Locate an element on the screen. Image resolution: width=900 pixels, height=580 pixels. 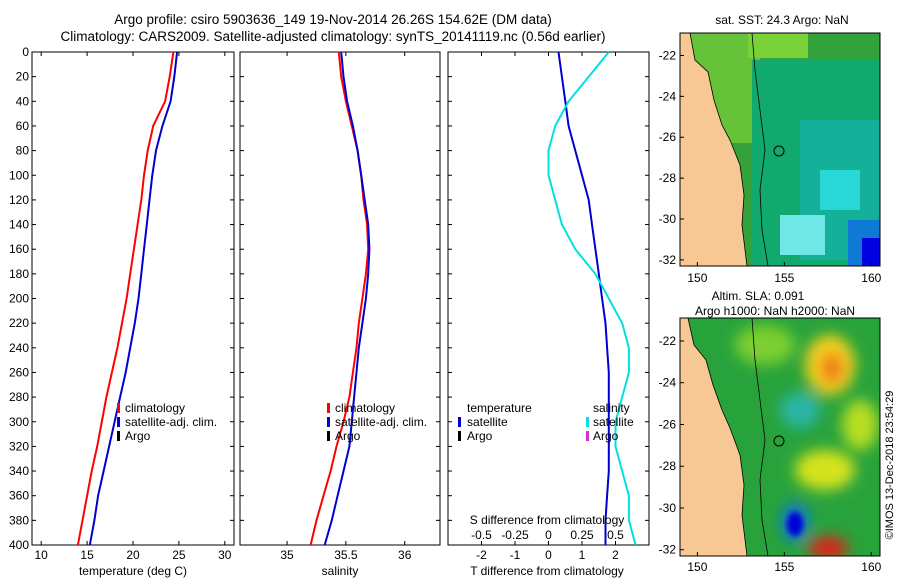
salinity-diff-tick-label: 0 is located at coordinates (548, 535).